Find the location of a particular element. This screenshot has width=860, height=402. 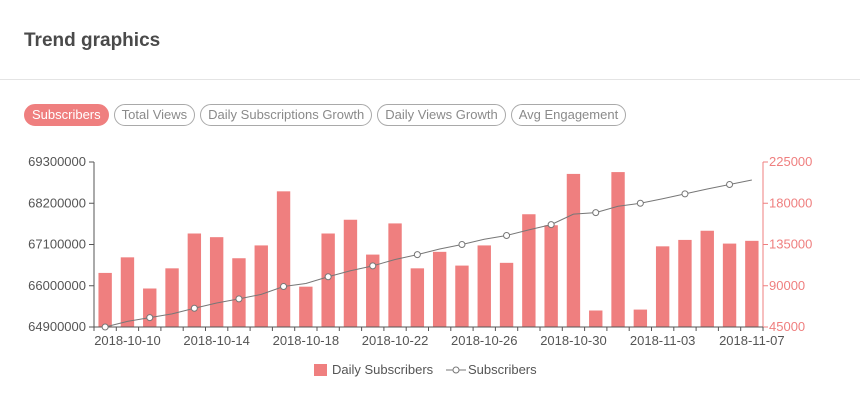

y-right-tick-label: 135000 is located at coordinates (790, 244).